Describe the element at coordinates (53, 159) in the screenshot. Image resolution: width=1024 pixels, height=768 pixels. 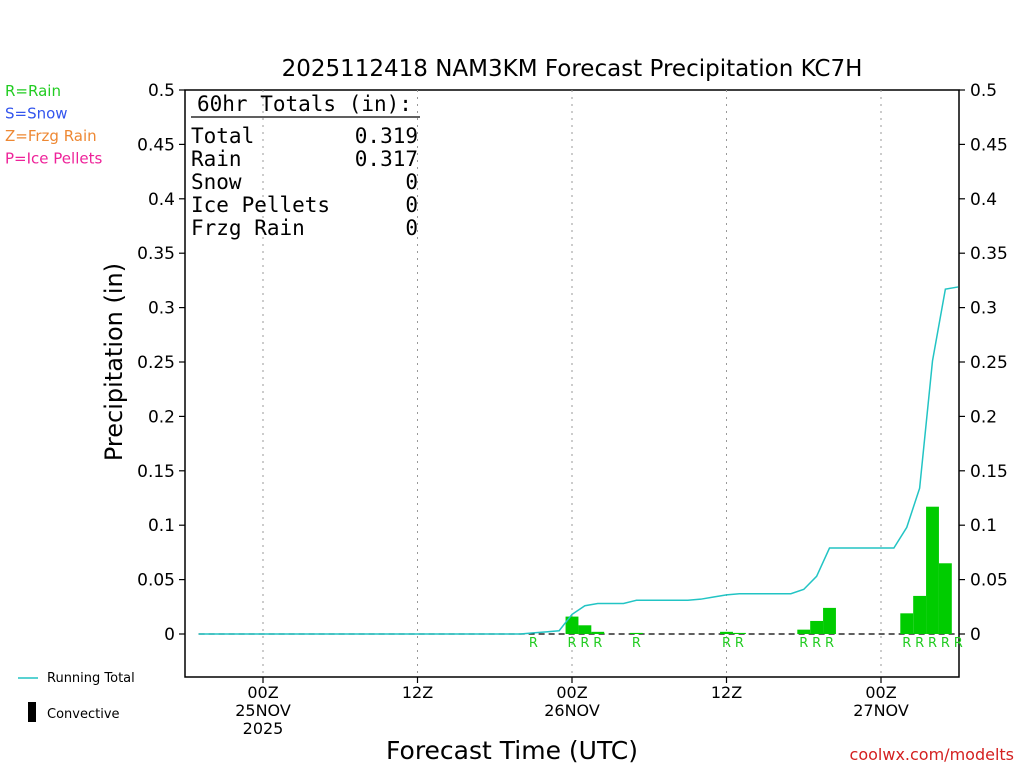
I see `legend-item: P=Ice Pellets` at that location.